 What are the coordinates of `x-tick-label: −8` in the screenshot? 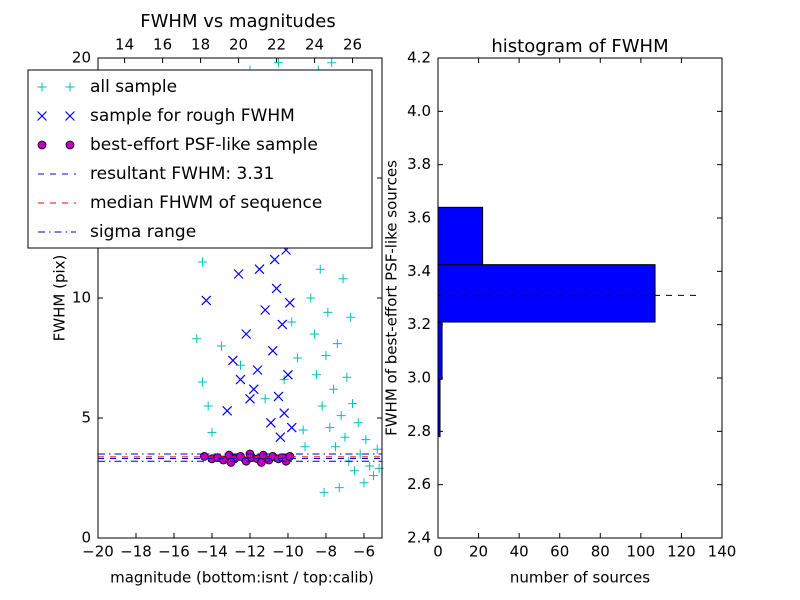 It's located at (326, 552).